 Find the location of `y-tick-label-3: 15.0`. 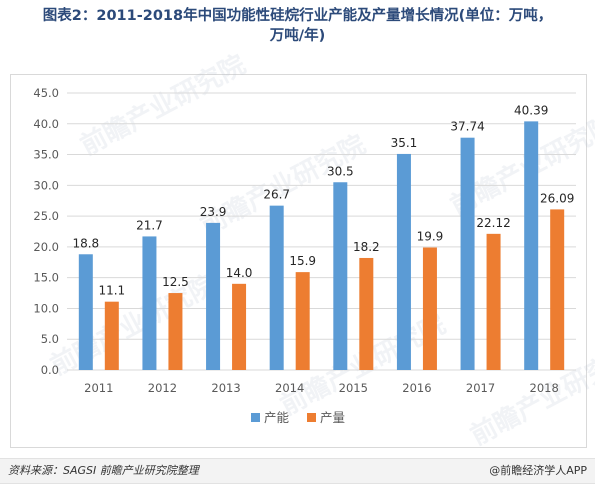

y-tick-label-3: 15.0 is located at coordinates (46, 278).